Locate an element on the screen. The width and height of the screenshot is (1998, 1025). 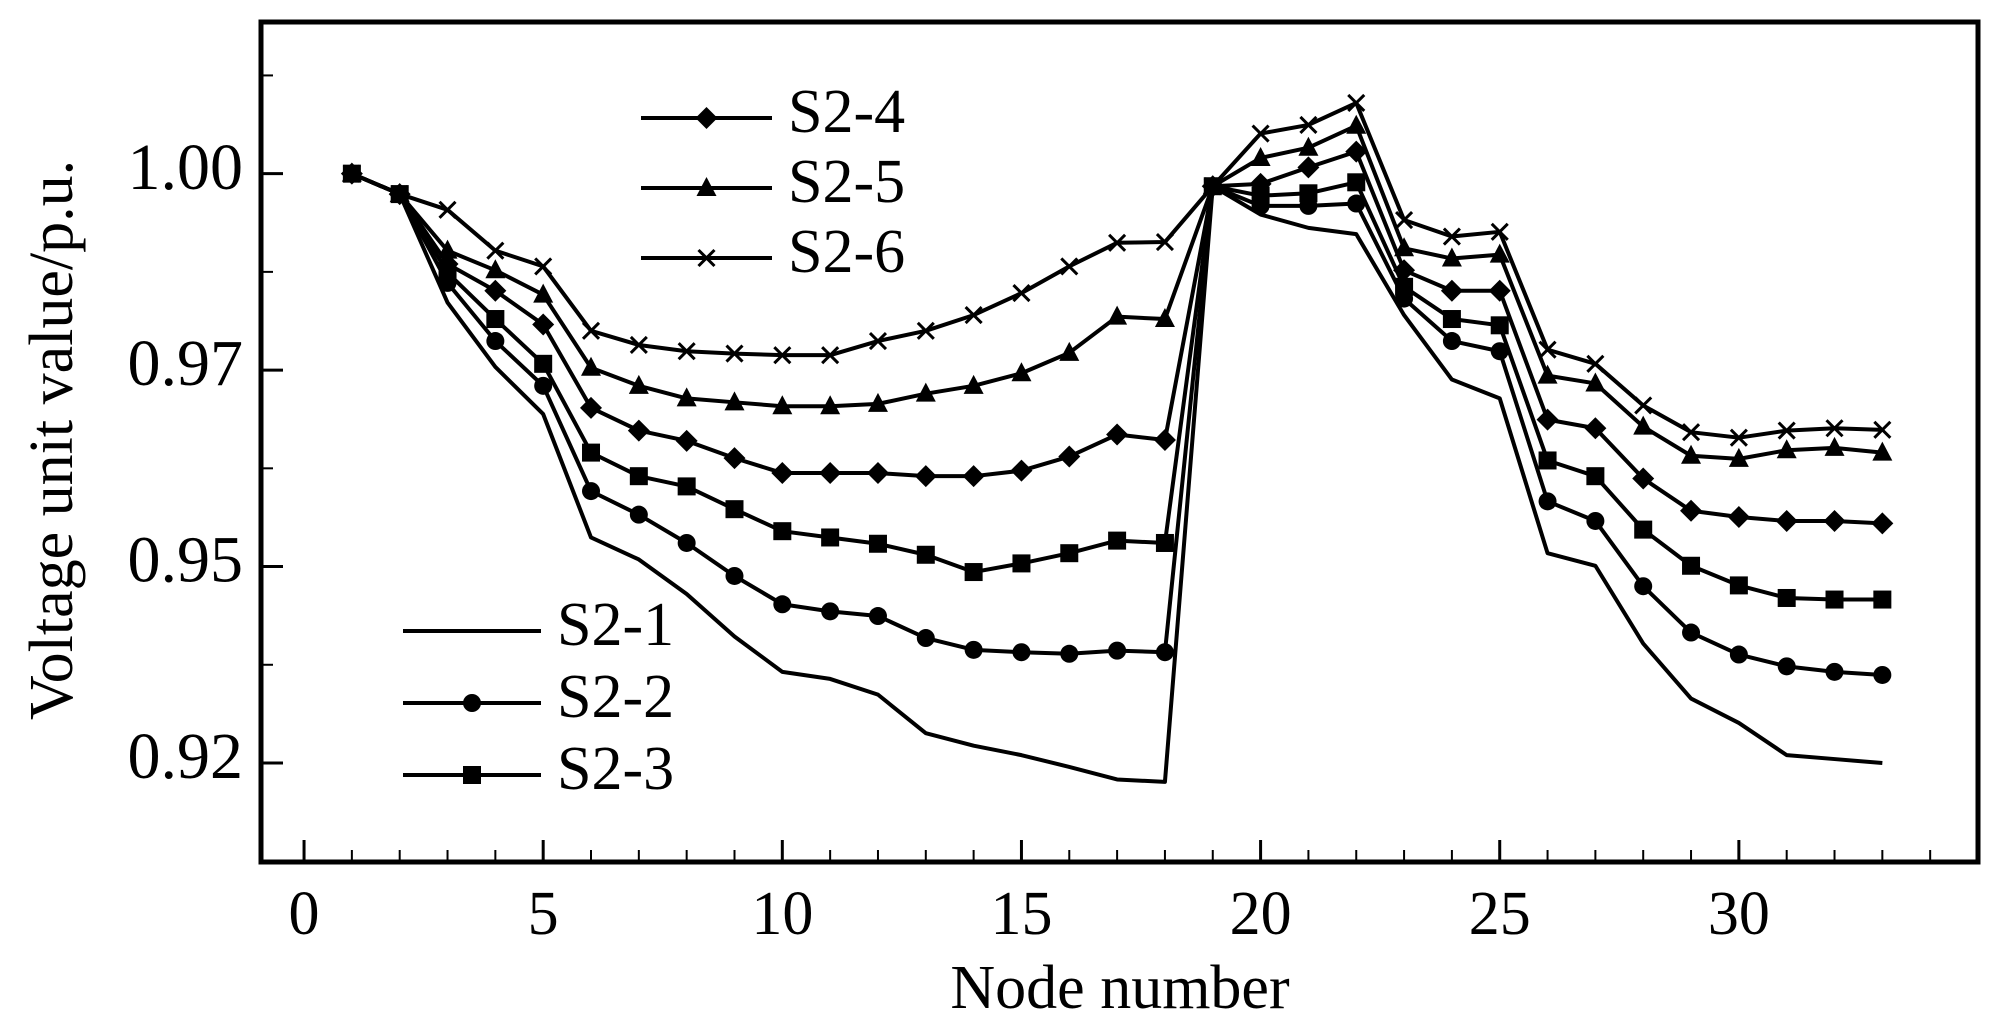
x-tick-label: 30 is located at coordinates (1739, 914).